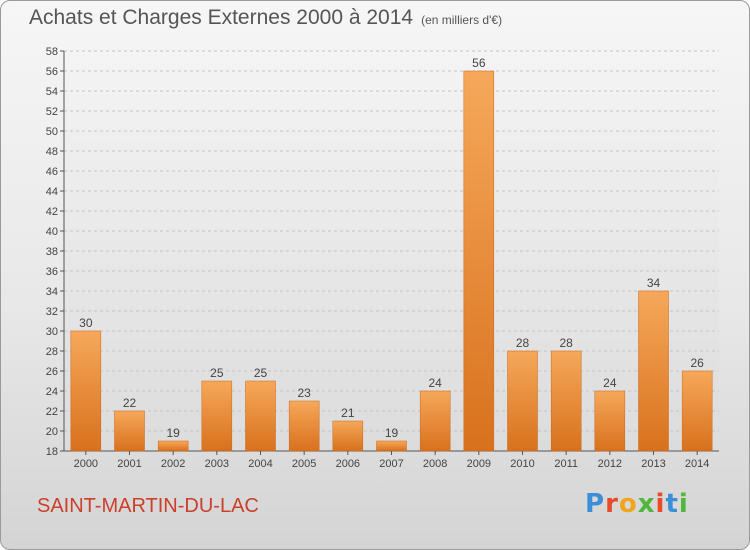 Image resolution: width=750 pixels, height=550 pixels. What do you see at coordinates (52, 192) in the screenshot?
I see `y-tick-label: 44` at bounding box center [52, 192].